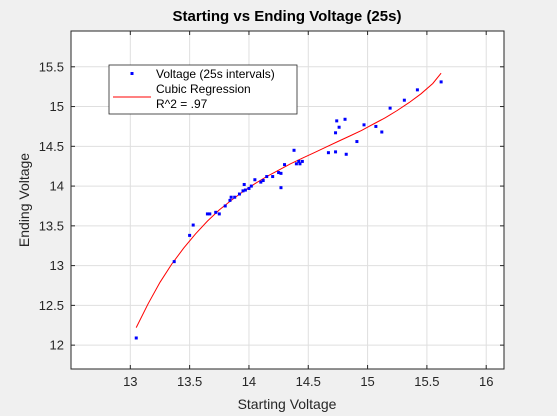 The image size is (557, 416). What do you see at coordinates (308, 381) in the screenshot?
I see `x-tick-label: 14.5` at bounding box center [308, 381].